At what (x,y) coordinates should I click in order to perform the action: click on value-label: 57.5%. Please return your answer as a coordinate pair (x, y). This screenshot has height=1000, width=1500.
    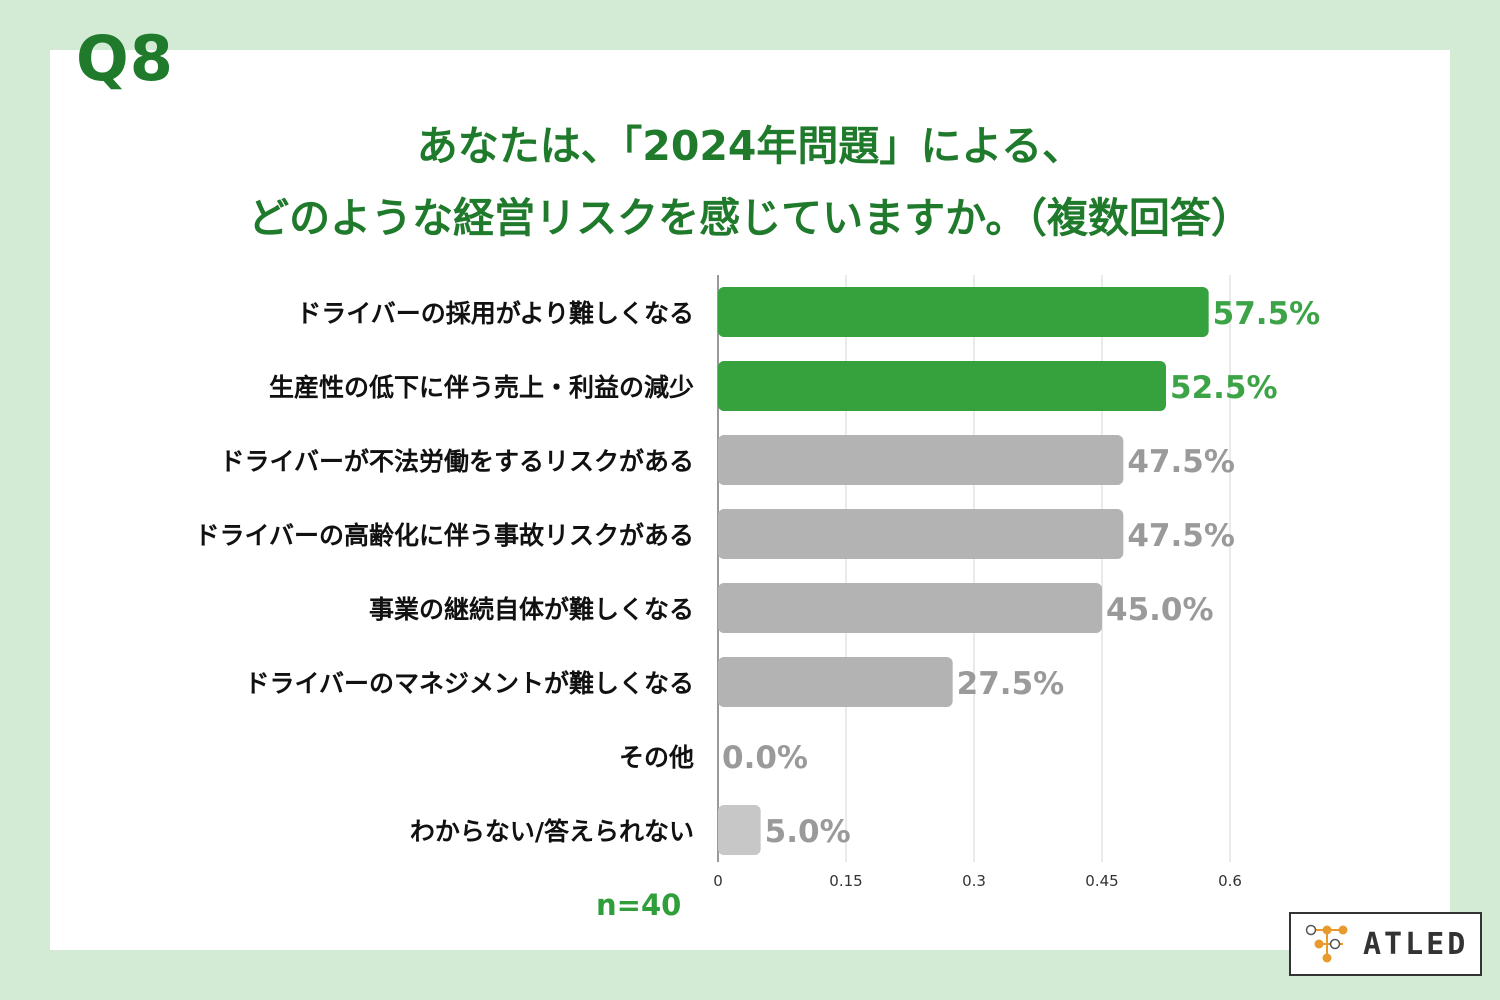
    Looking at the image, I should click on (1267, 314).